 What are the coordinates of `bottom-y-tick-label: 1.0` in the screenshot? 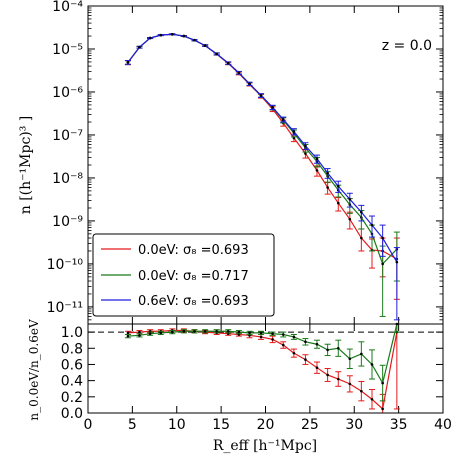 It's located at (72, 333).